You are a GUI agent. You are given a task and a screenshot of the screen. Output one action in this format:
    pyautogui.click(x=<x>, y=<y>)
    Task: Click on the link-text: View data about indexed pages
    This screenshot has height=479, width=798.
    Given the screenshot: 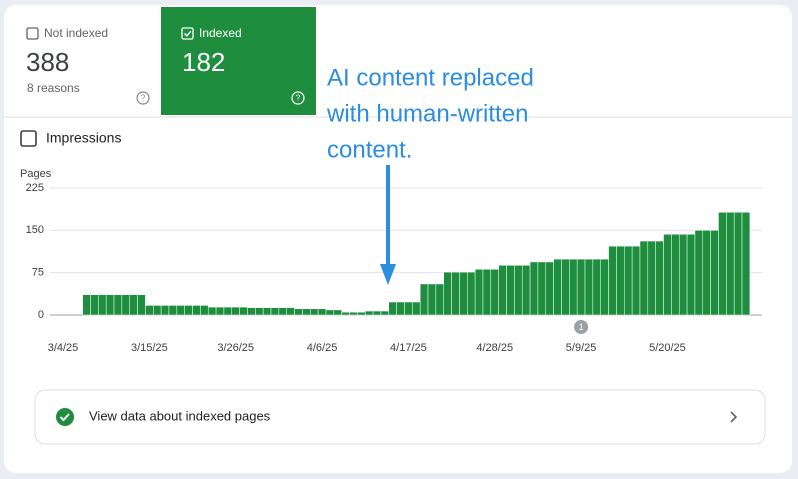 What is the action you would take?
    pyautogui.click(x=180, y=415)
    